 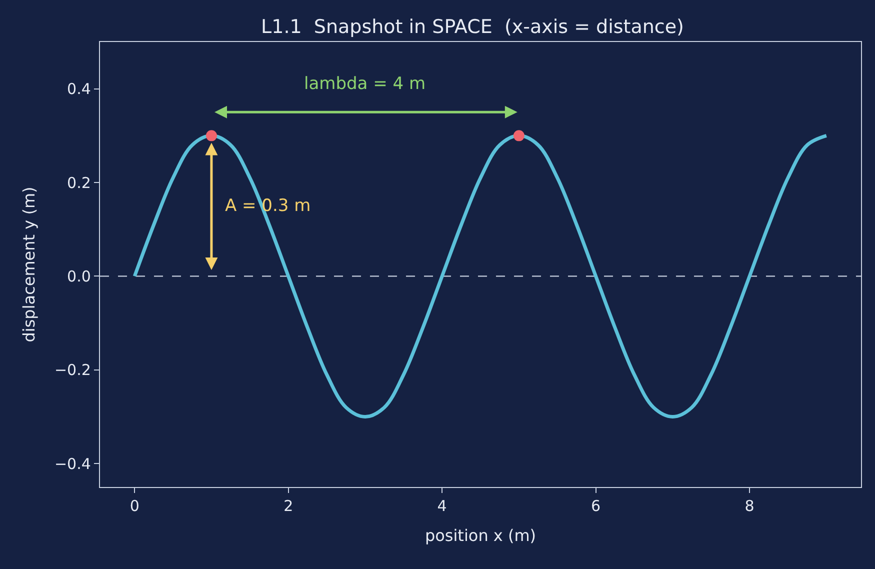 I want to click on chart-title: L1.1 Snapshot in SPACE (x-axis = distance), so click(x=472, y=27).